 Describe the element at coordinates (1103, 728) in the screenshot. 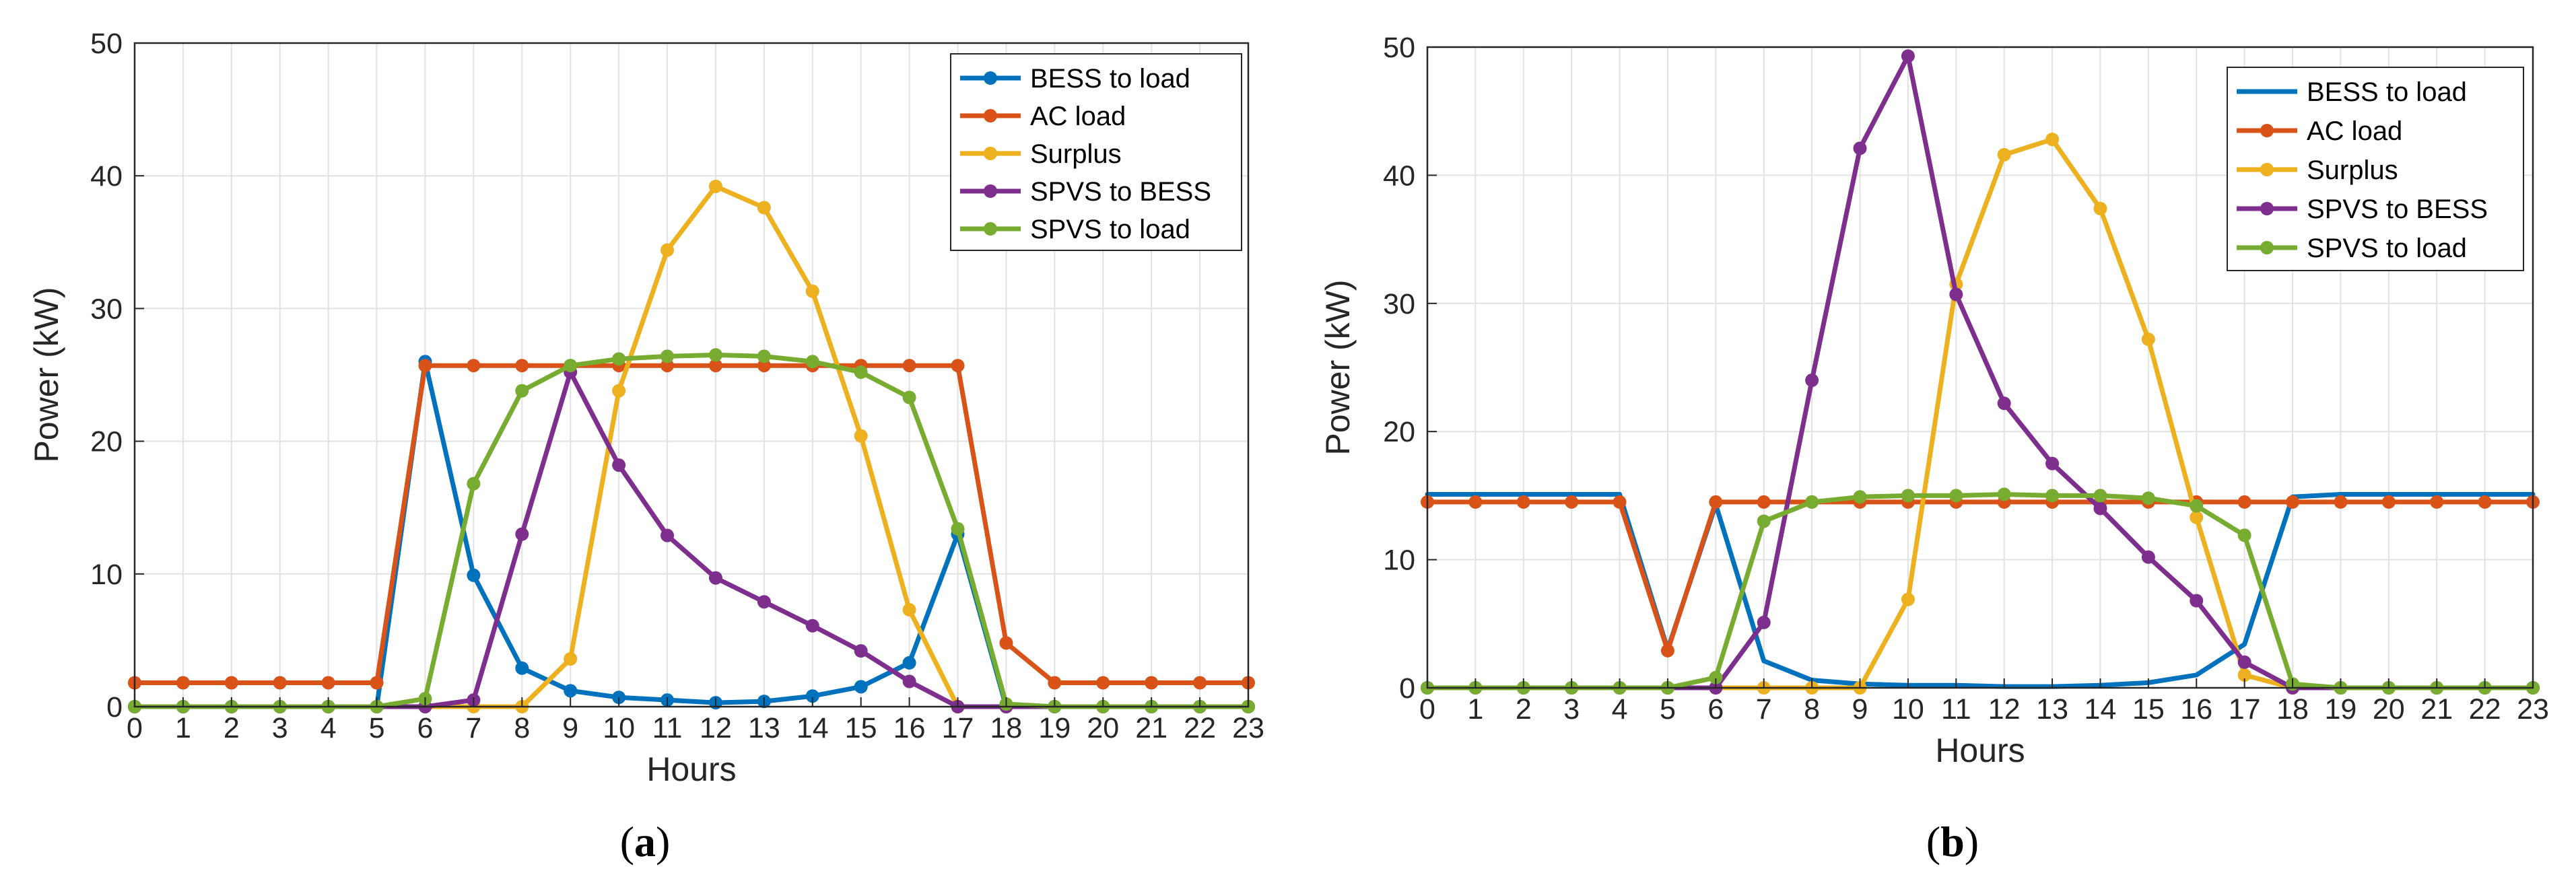

I see `x-tick-label: 20` at that location.